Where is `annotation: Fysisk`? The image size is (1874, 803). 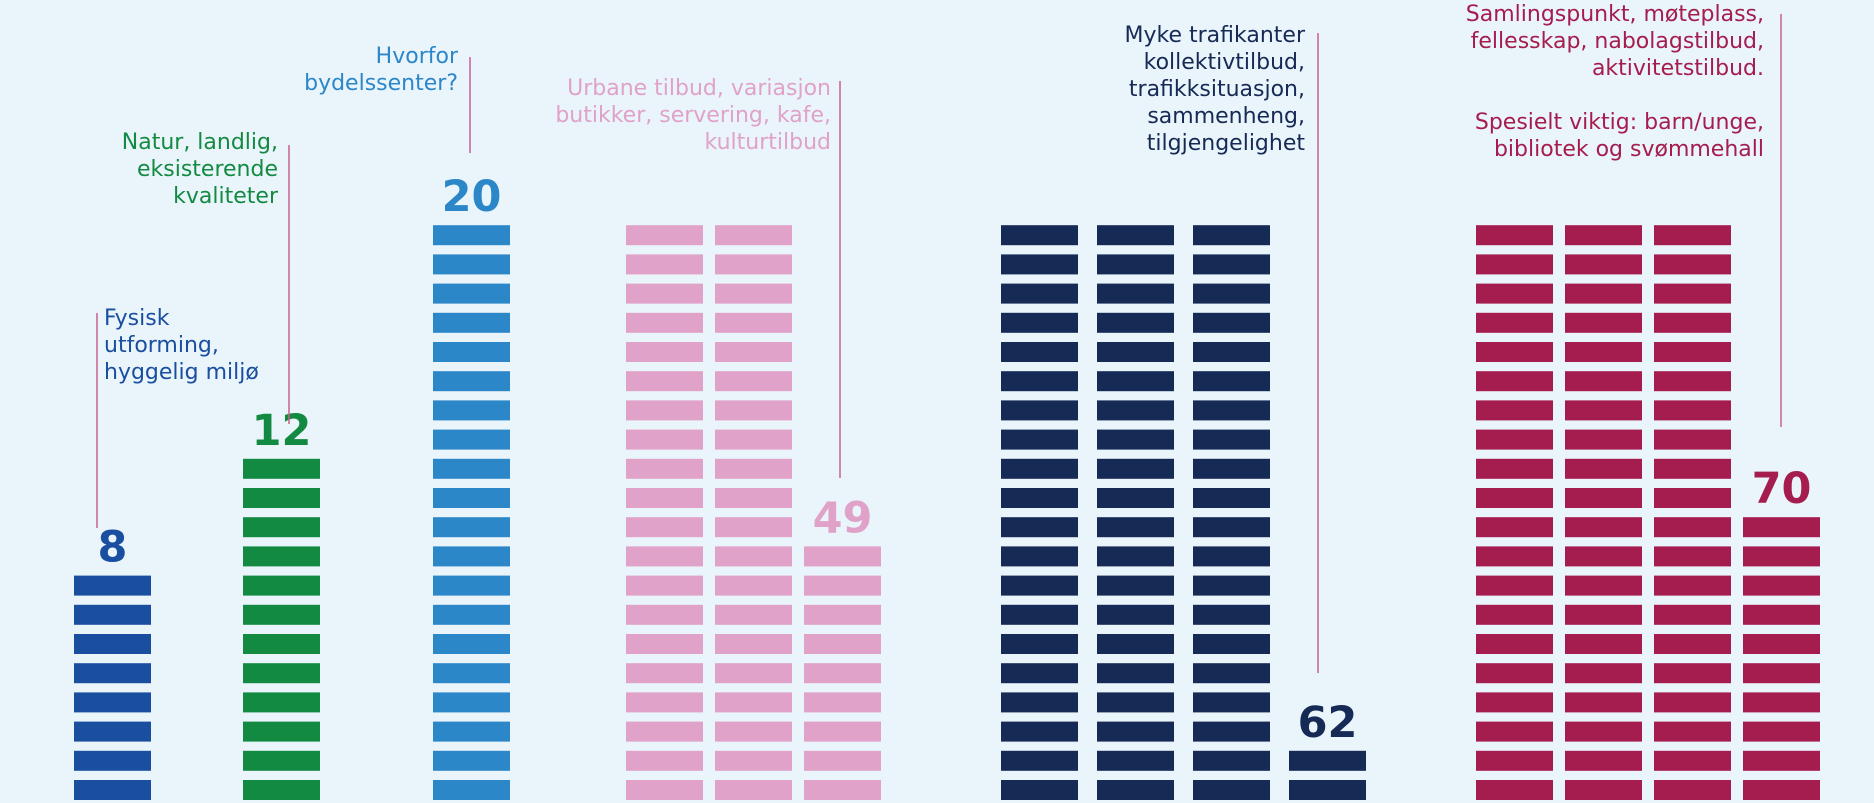 annotation: Fysisk is located at coordinates (137, 318).